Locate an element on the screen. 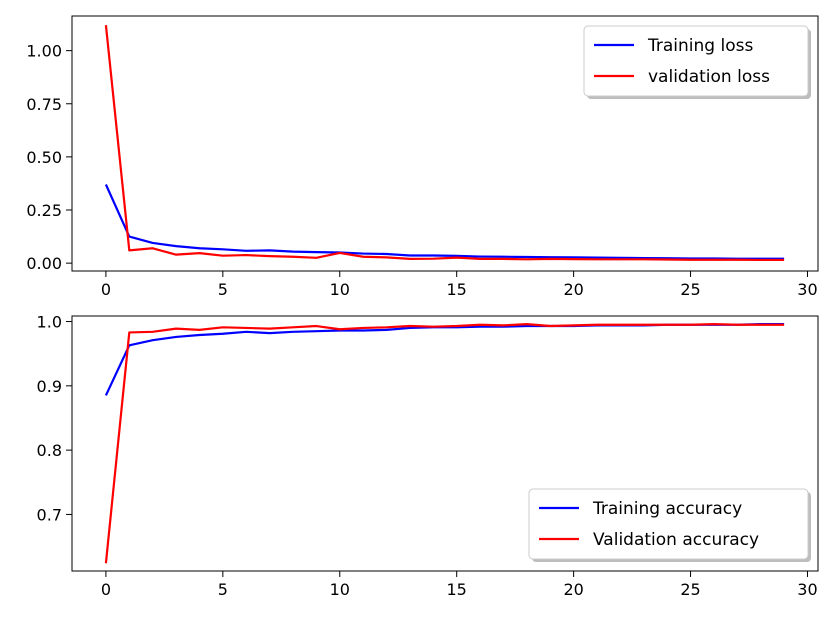 Image resolution: width=832 pixels, height=619 pixels. y-tick-label: 0.00 is located at coordinates (44, 263).